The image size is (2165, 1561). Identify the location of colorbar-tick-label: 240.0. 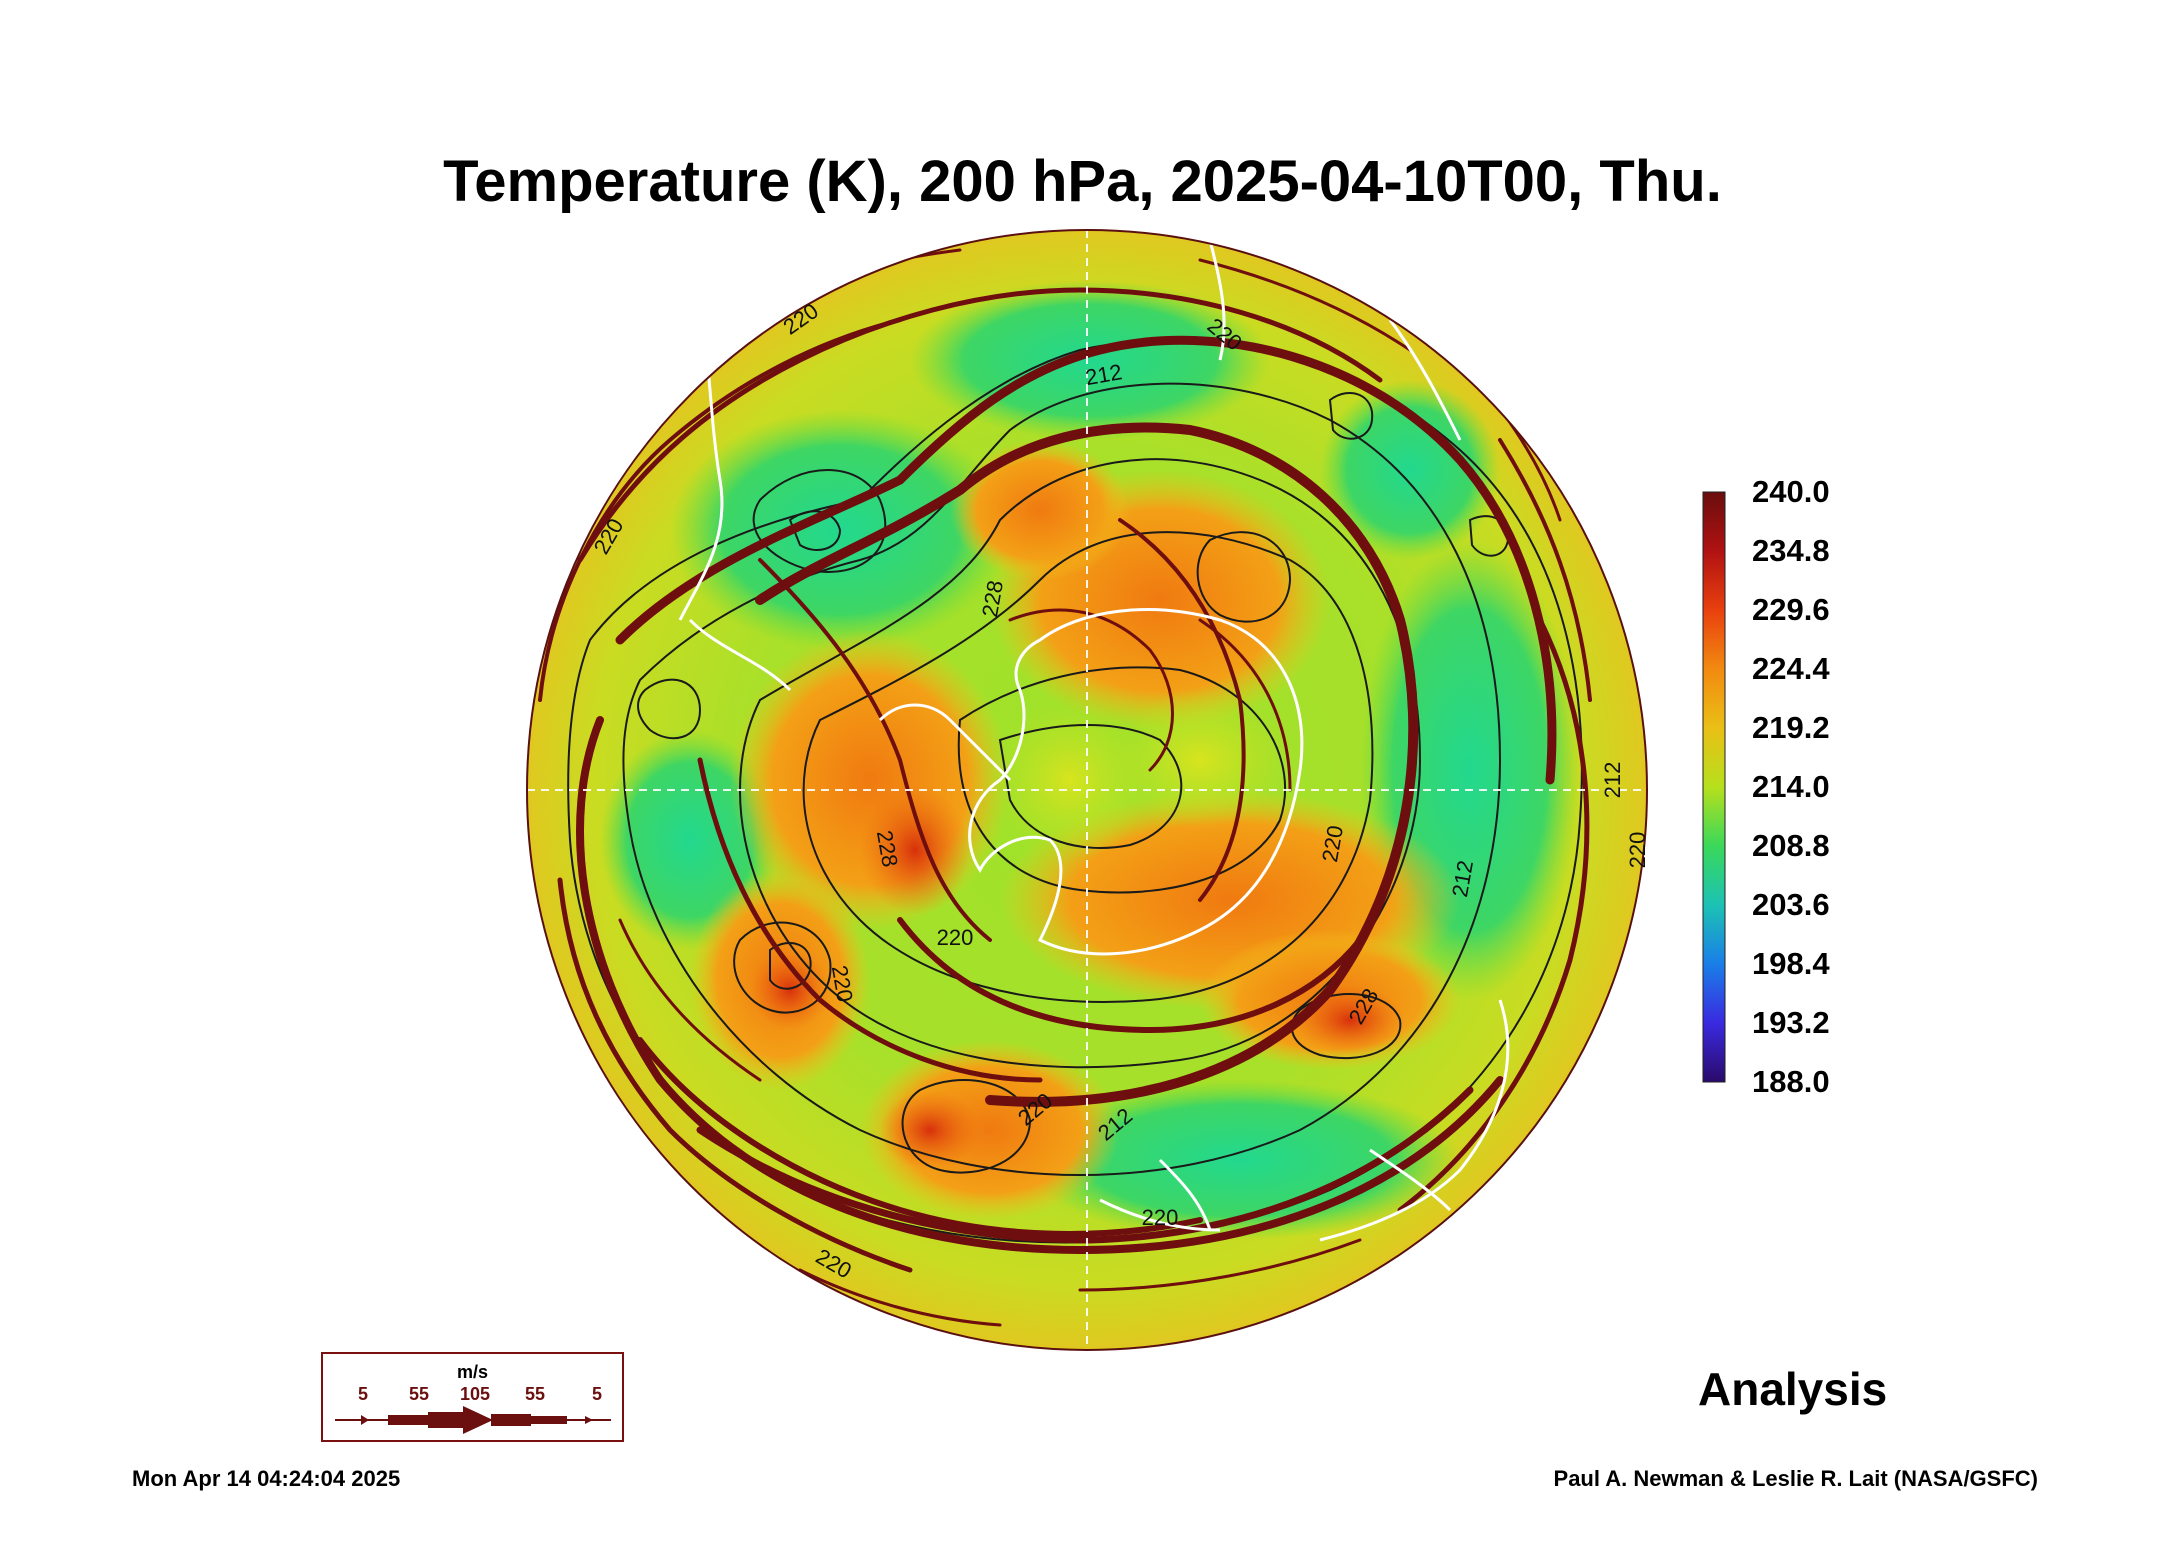
(1791, 491).